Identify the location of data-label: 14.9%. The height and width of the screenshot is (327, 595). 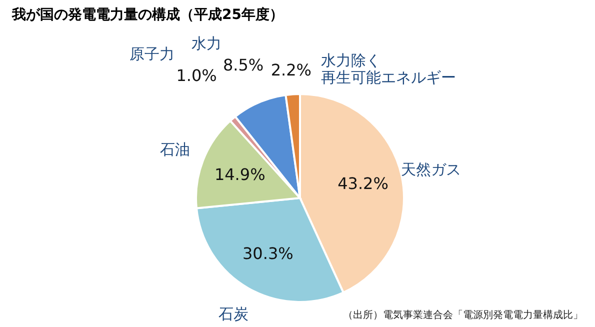
(240, 174).